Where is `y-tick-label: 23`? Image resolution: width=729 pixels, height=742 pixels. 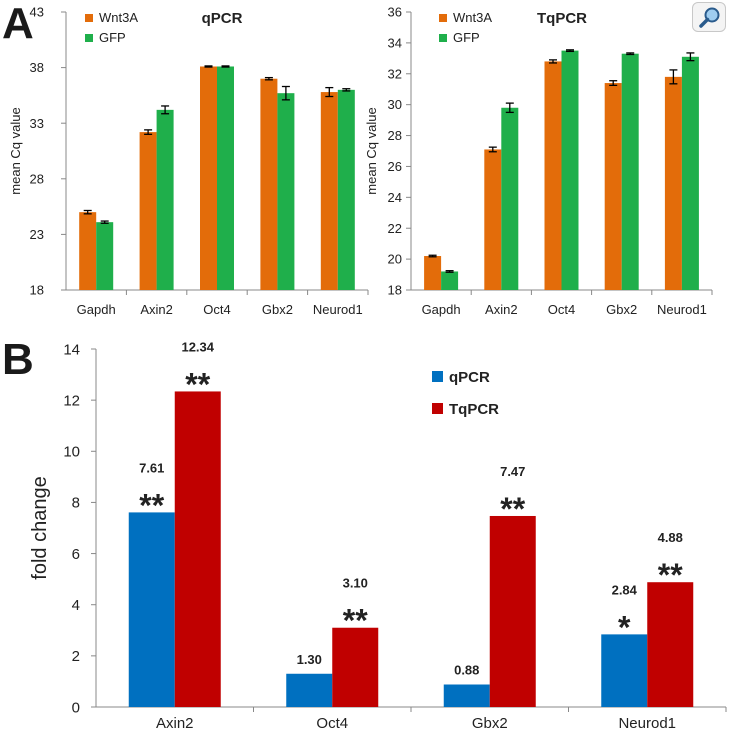 y-tick-label: 23 is located at coordinates (37, 234).